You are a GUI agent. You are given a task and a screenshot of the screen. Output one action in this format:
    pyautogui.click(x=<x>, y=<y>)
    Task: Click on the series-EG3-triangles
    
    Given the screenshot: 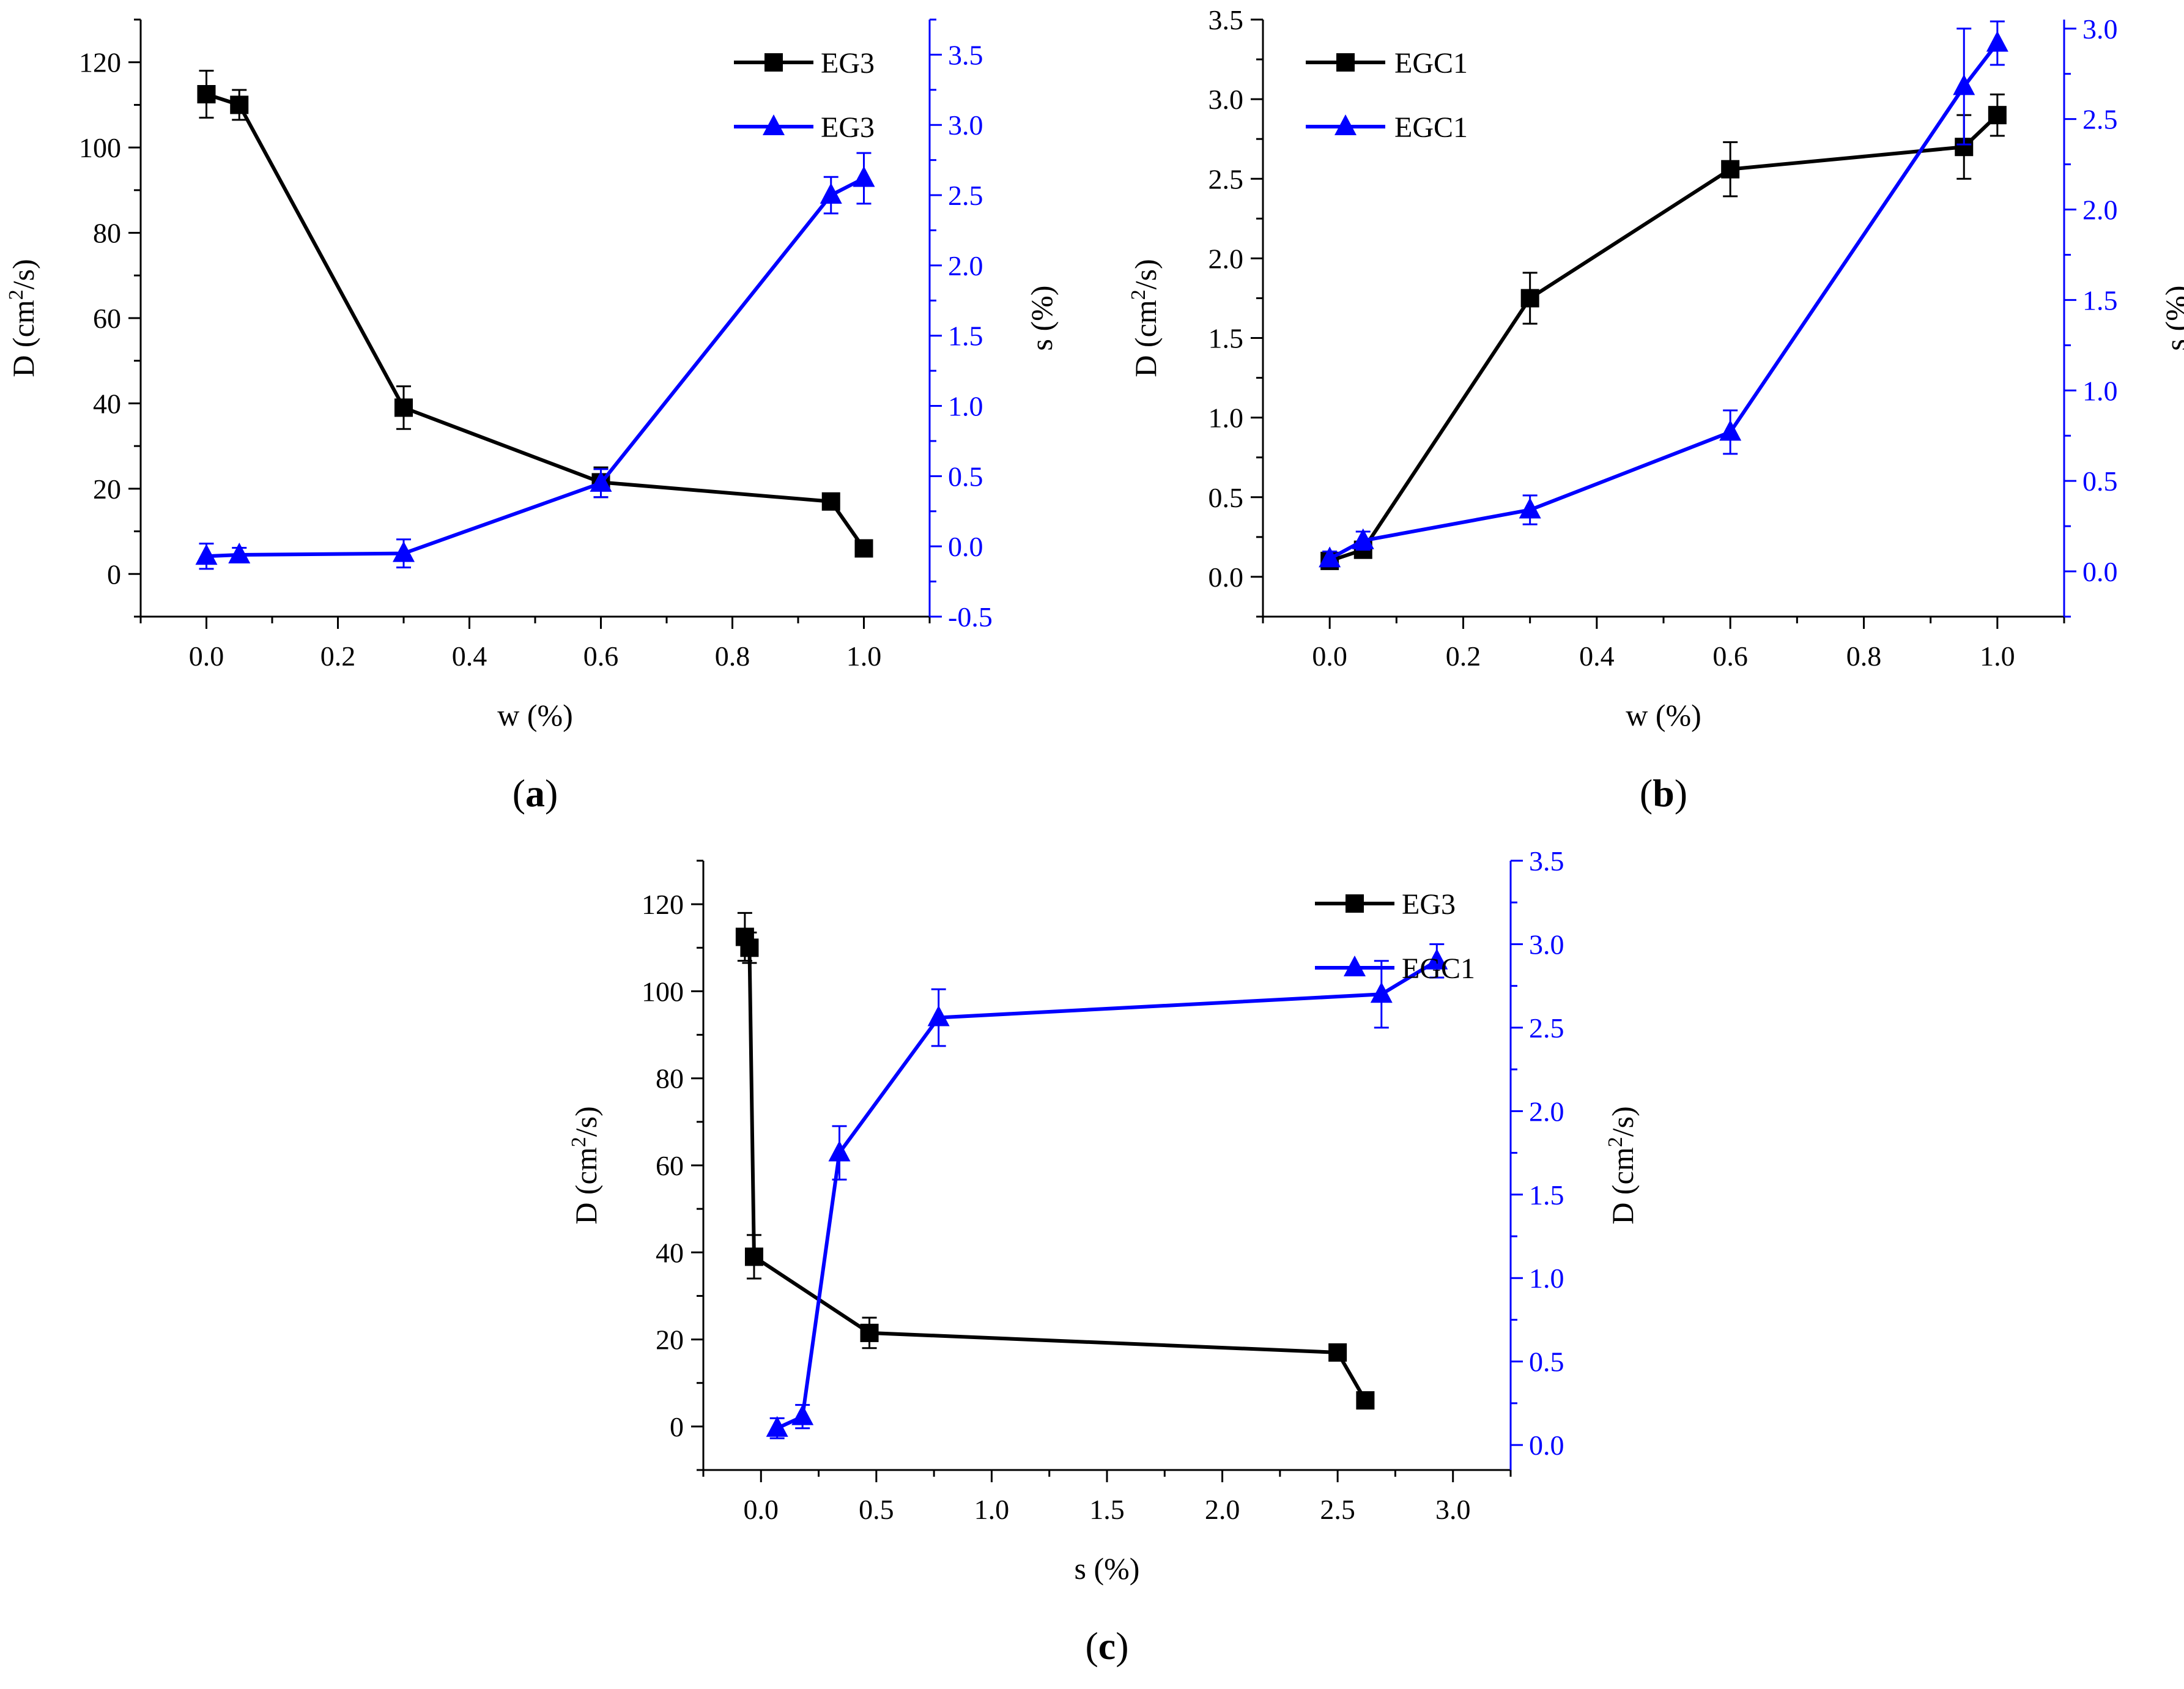 What is the action you would take?
    pyautogui.click(x=535, y=361)
    